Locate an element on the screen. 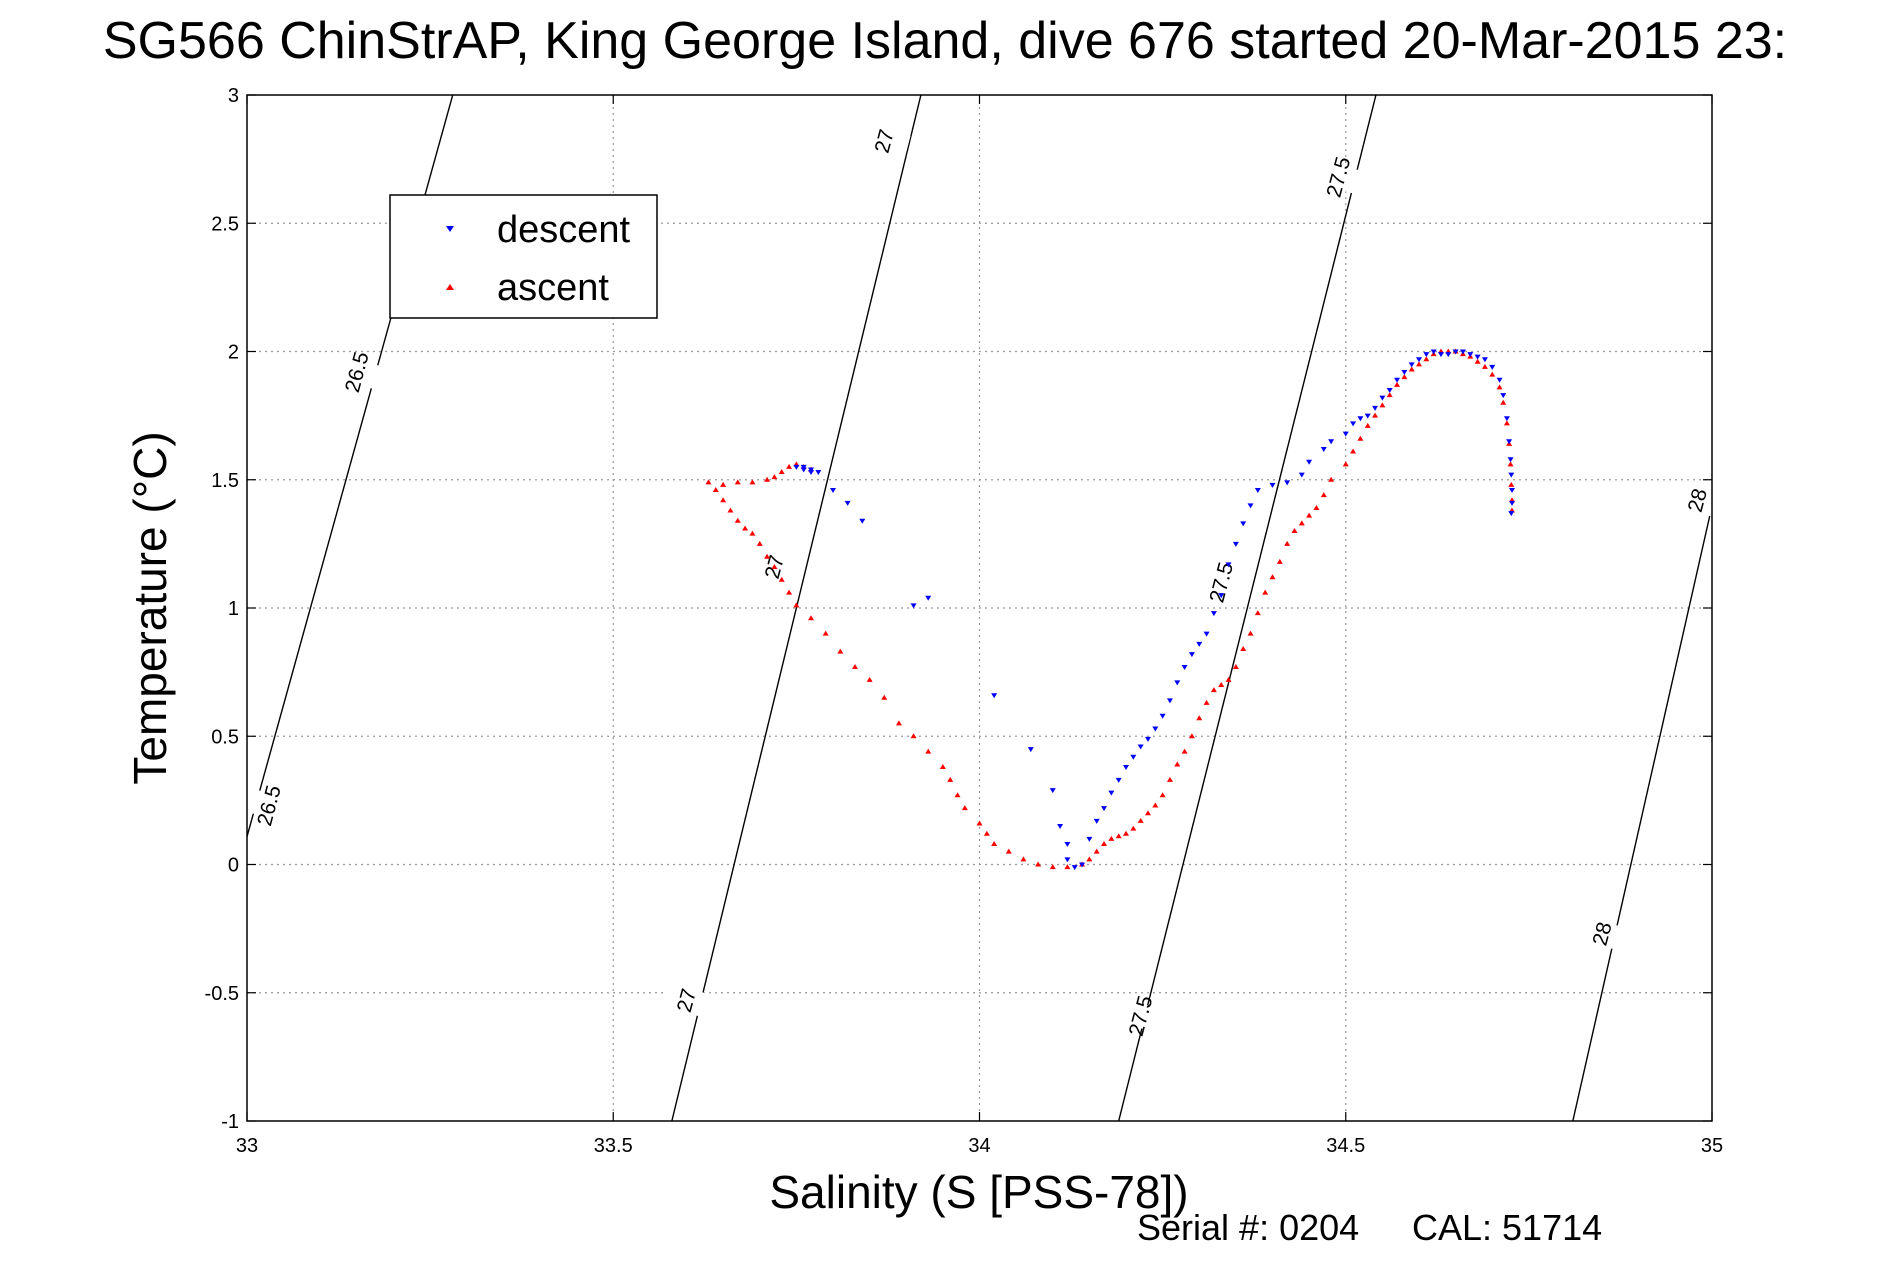 Image resolution: width=1891 pixels, height=1262 pixels. y-tick-label: 3 is located at coordinates (233, 96).